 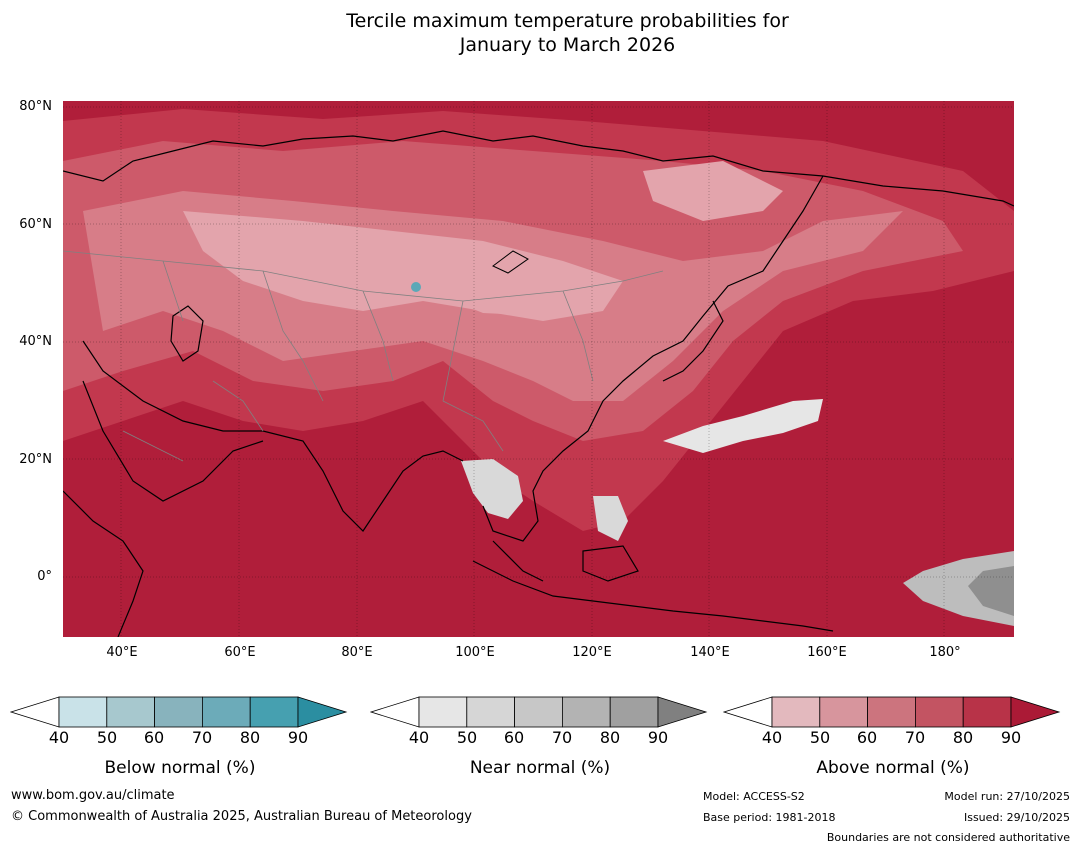 I want to click on colorbar-near-tick-40: 40, so click(x=419, y=737).